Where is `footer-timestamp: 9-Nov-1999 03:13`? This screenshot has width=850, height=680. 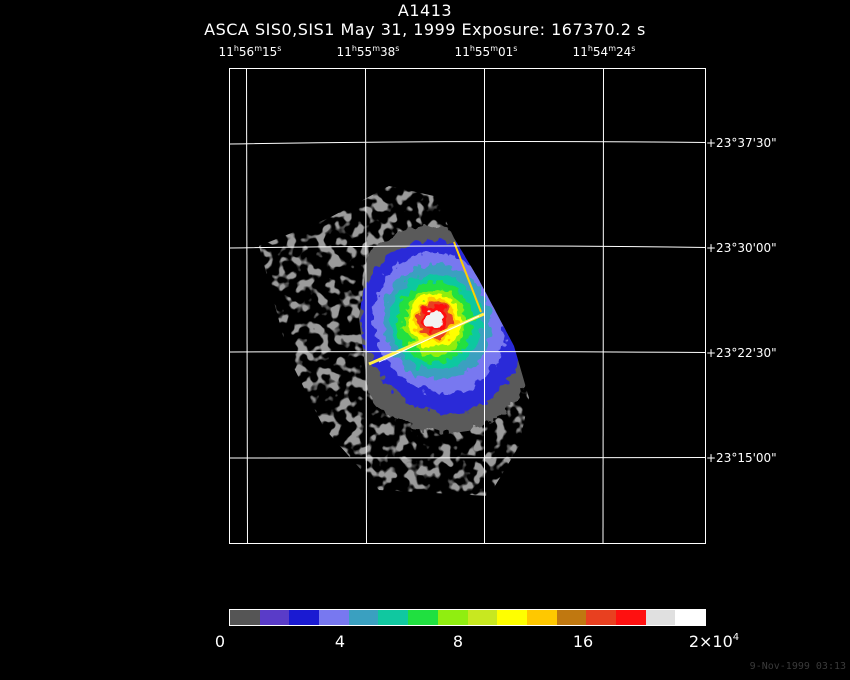 footer-timestamp: 9-Nov-1999 03:13 is located at coordinates (797, 666).